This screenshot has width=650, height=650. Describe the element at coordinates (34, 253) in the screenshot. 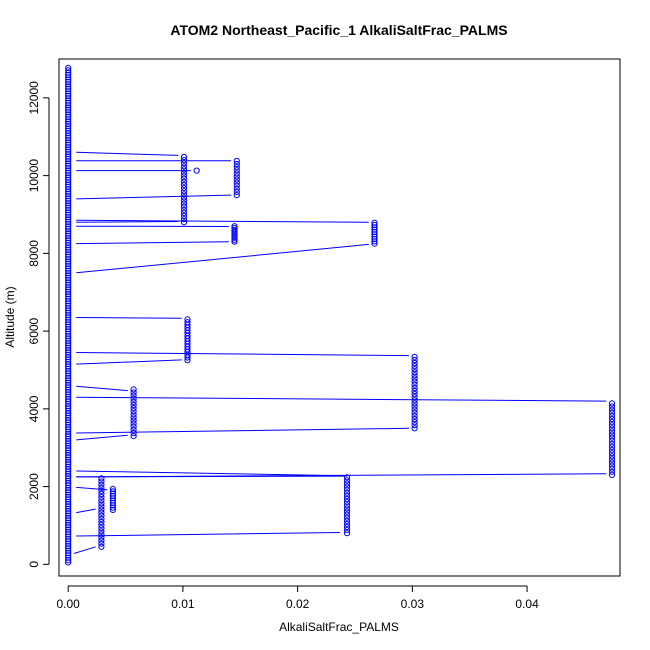

I see `y-tick-label: 8000` at that location.